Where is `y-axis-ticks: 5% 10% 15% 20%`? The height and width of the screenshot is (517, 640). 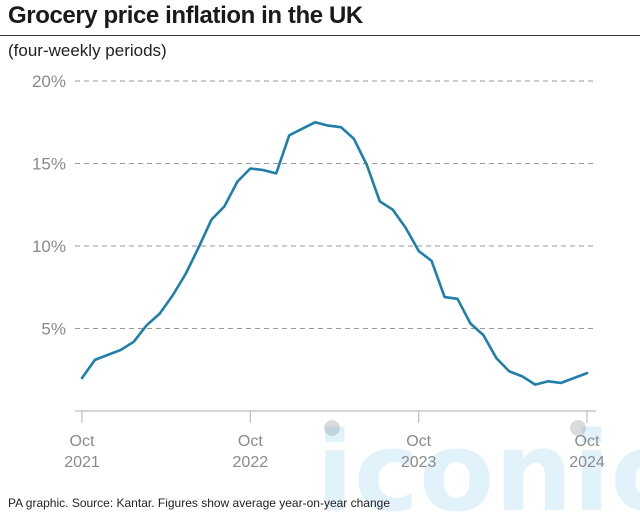 y-axis-ticks: 5% 10% 15% 20% is located at coordinates (49, 205).